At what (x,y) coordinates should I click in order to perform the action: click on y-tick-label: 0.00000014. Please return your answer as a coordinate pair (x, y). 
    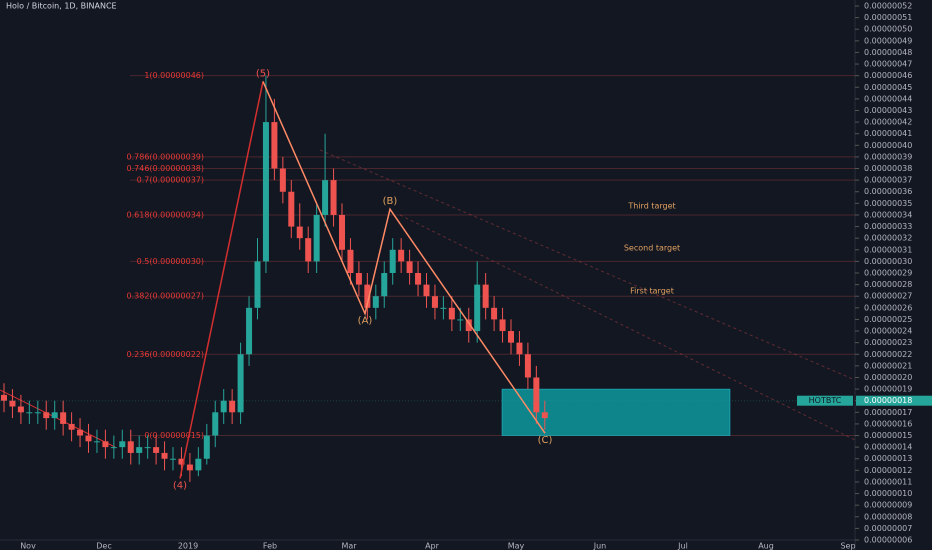
    Looking at the image, I should click on (888, 447).